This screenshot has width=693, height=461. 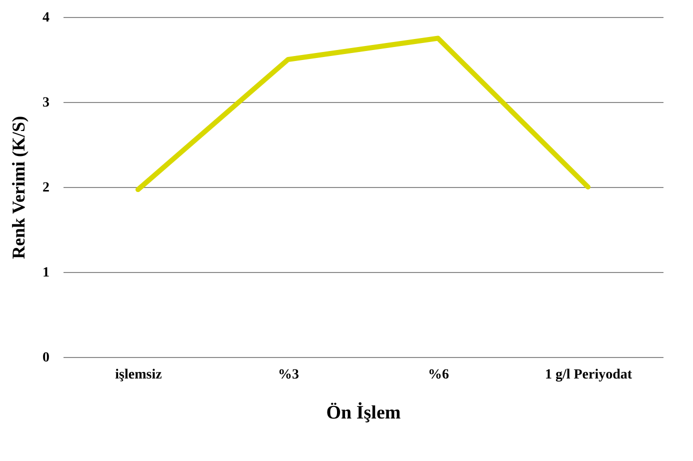 I want to click on y-tick-label: 1, so click(x=46, y=273).